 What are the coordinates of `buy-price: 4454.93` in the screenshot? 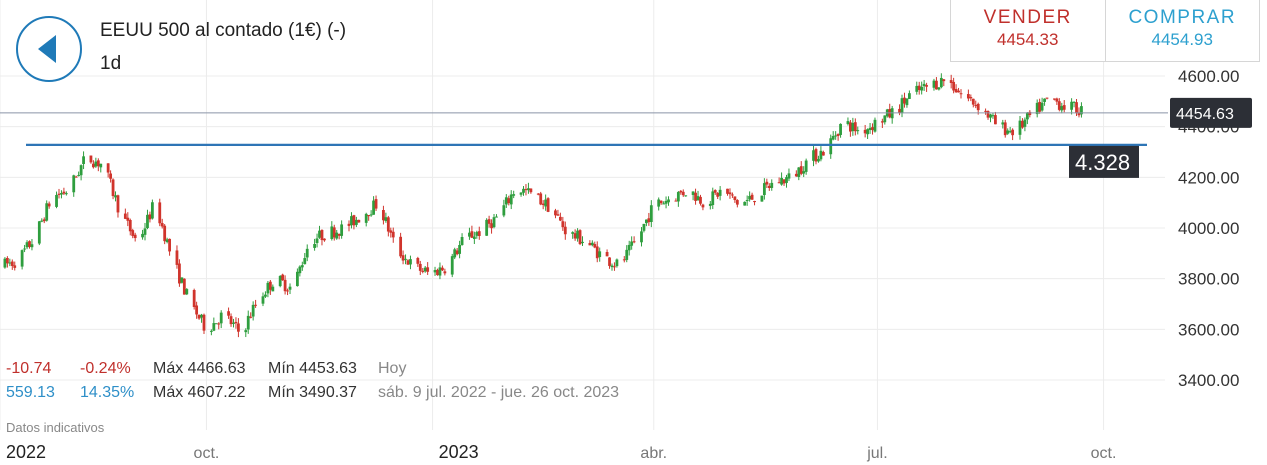 It's located at (1182, 39).